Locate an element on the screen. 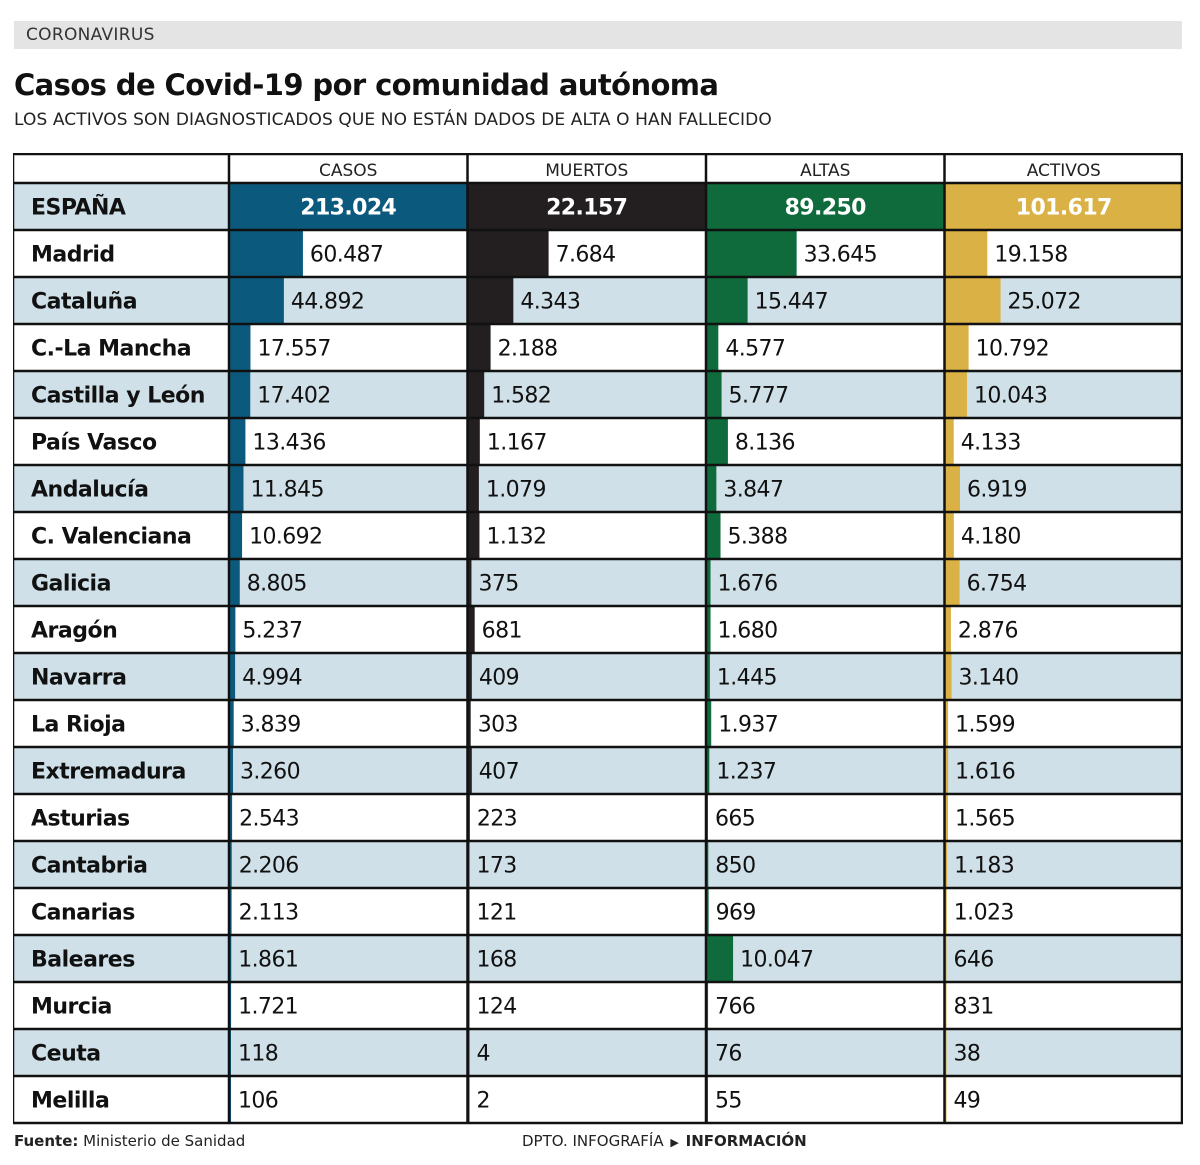 This screenshot has height=1165, width=1200. region-label: Cantabria is located at coordinates (89, 866).